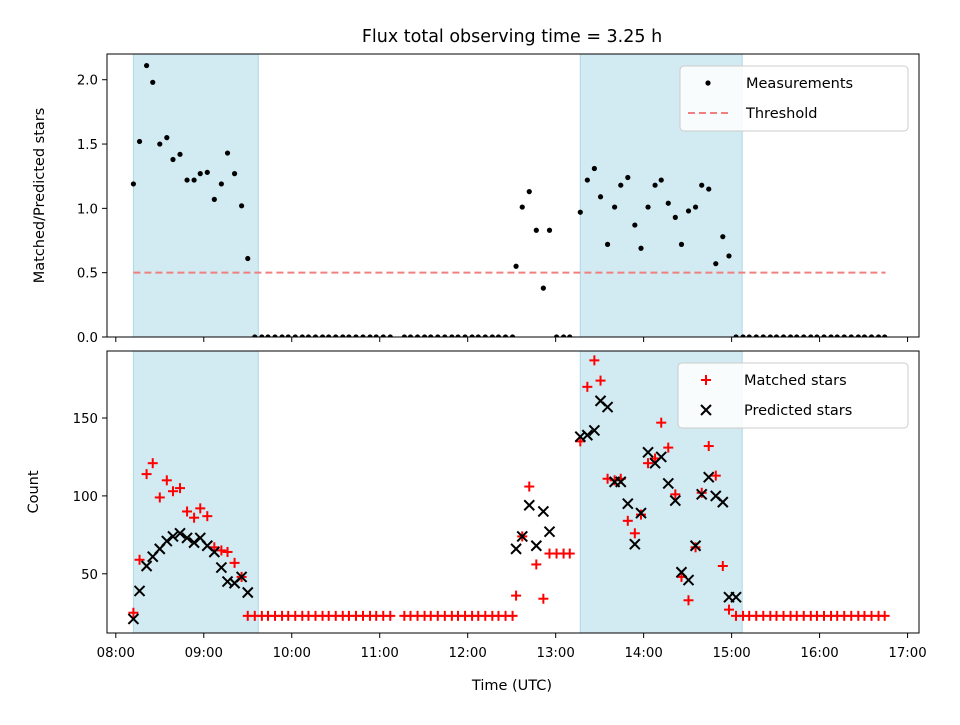  I want to click on x-tick-label: 10:00, so click(292, 653).